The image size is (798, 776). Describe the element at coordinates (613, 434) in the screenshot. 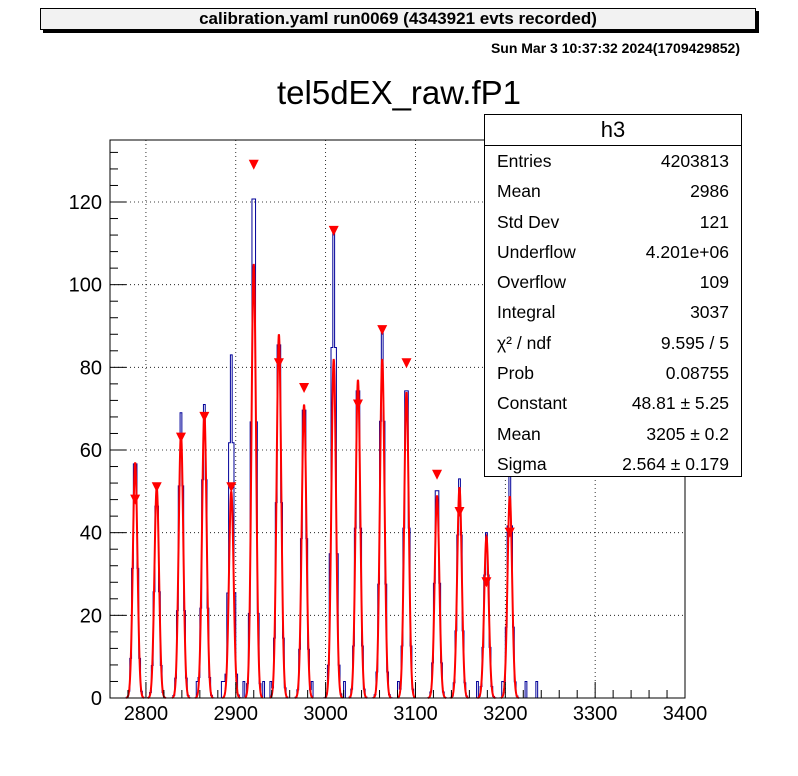

I see `stats-row: Mean 3205 ± 0.2` at that location.